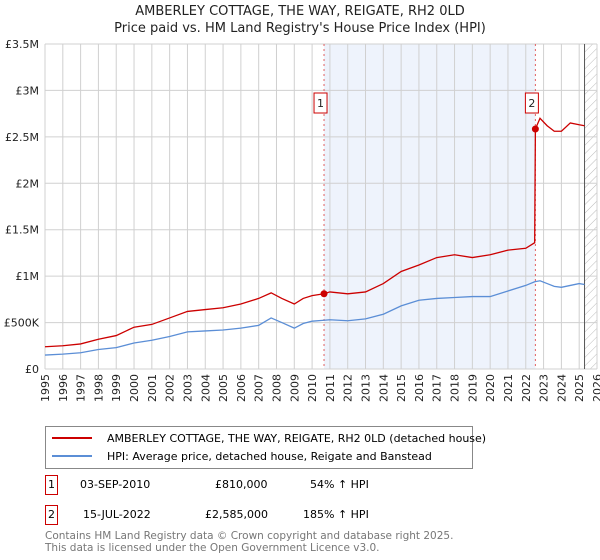 Image resolution: width=600 pixels, height=560 pixels. Describe the element at coordinates (595, 388) in the screenshot. I see `x-tick-label: 2026` at that location.